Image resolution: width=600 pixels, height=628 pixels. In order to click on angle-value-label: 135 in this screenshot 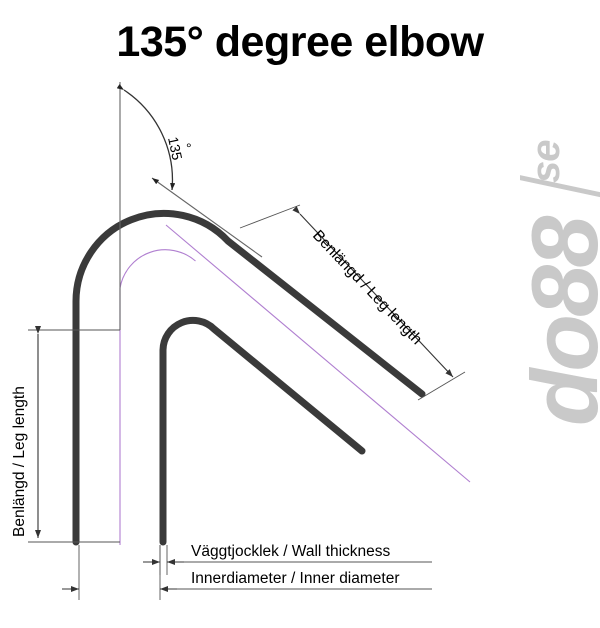, I will do `click(175, 148)`.